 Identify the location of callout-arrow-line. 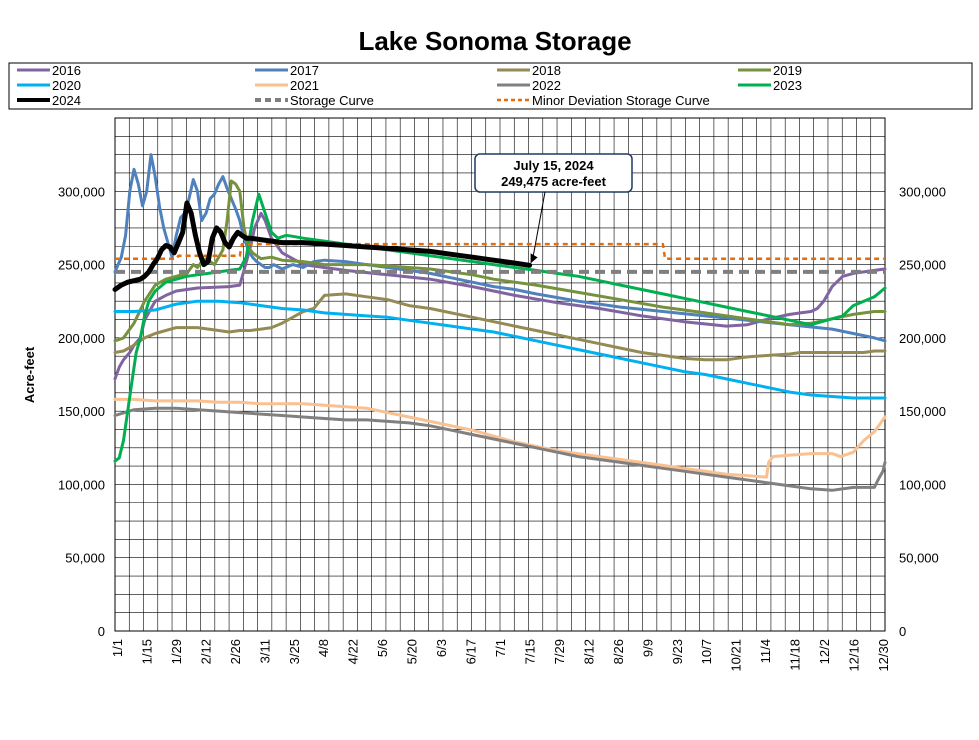
(539, 225).